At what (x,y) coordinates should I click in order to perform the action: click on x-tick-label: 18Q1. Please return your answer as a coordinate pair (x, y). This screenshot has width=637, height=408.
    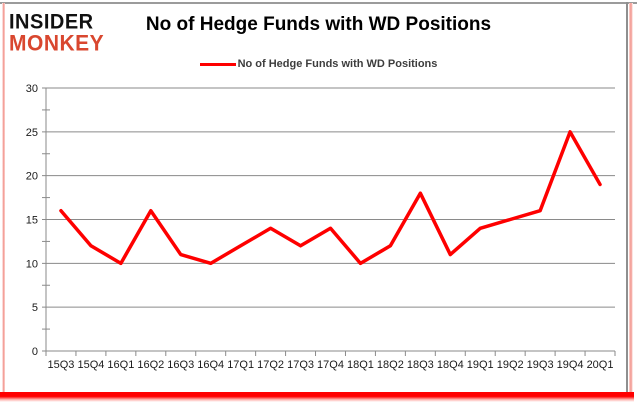
    Looking at the image, I should click on (360, 365).